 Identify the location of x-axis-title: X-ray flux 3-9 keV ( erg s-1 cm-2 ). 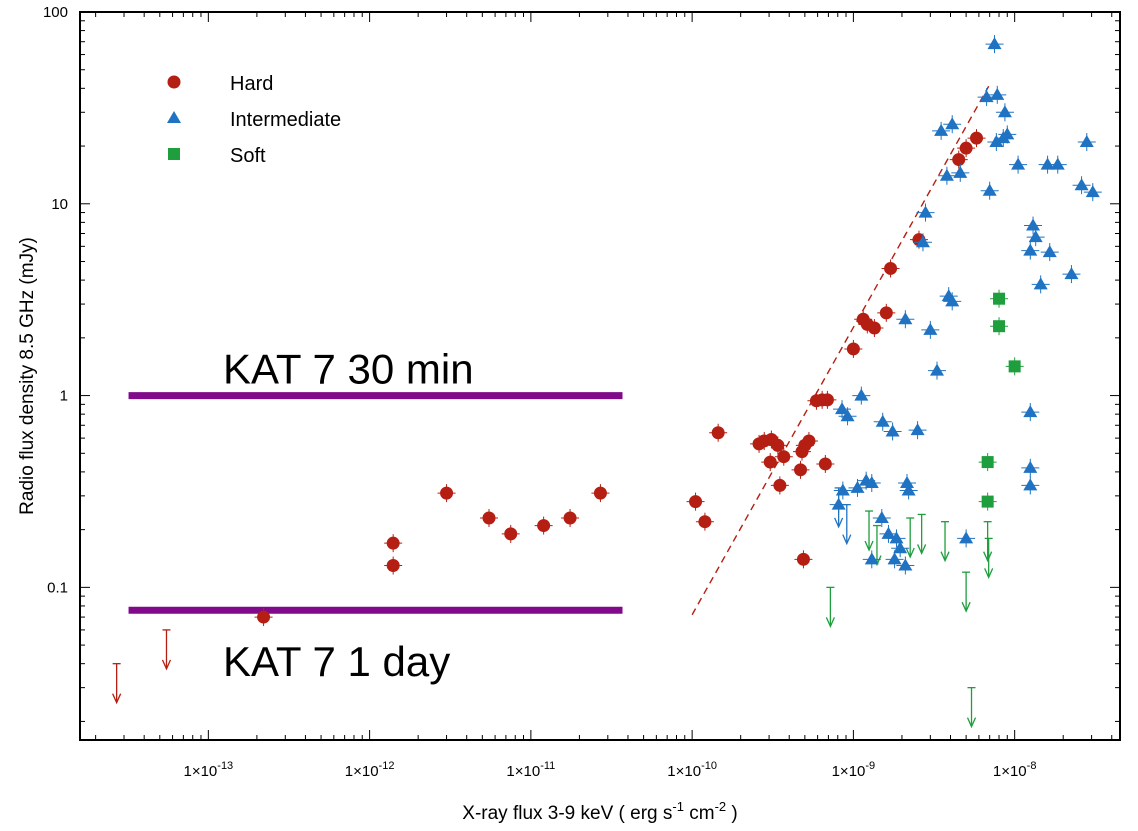
(599, 811).